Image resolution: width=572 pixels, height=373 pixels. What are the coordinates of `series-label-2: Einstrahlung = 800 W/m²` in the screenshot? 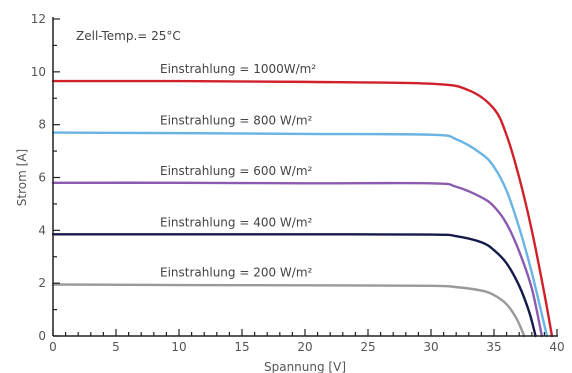 It's located at (236, 121).